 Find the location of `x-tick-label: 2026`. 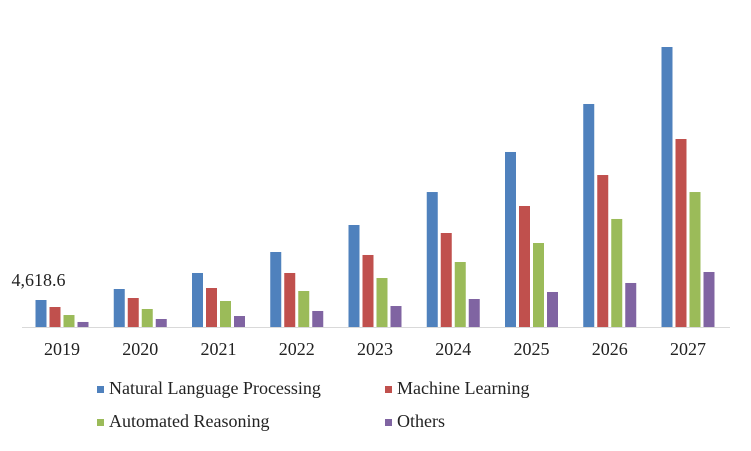

x-tick-label: 2026 is located at coordinates (610, 349).